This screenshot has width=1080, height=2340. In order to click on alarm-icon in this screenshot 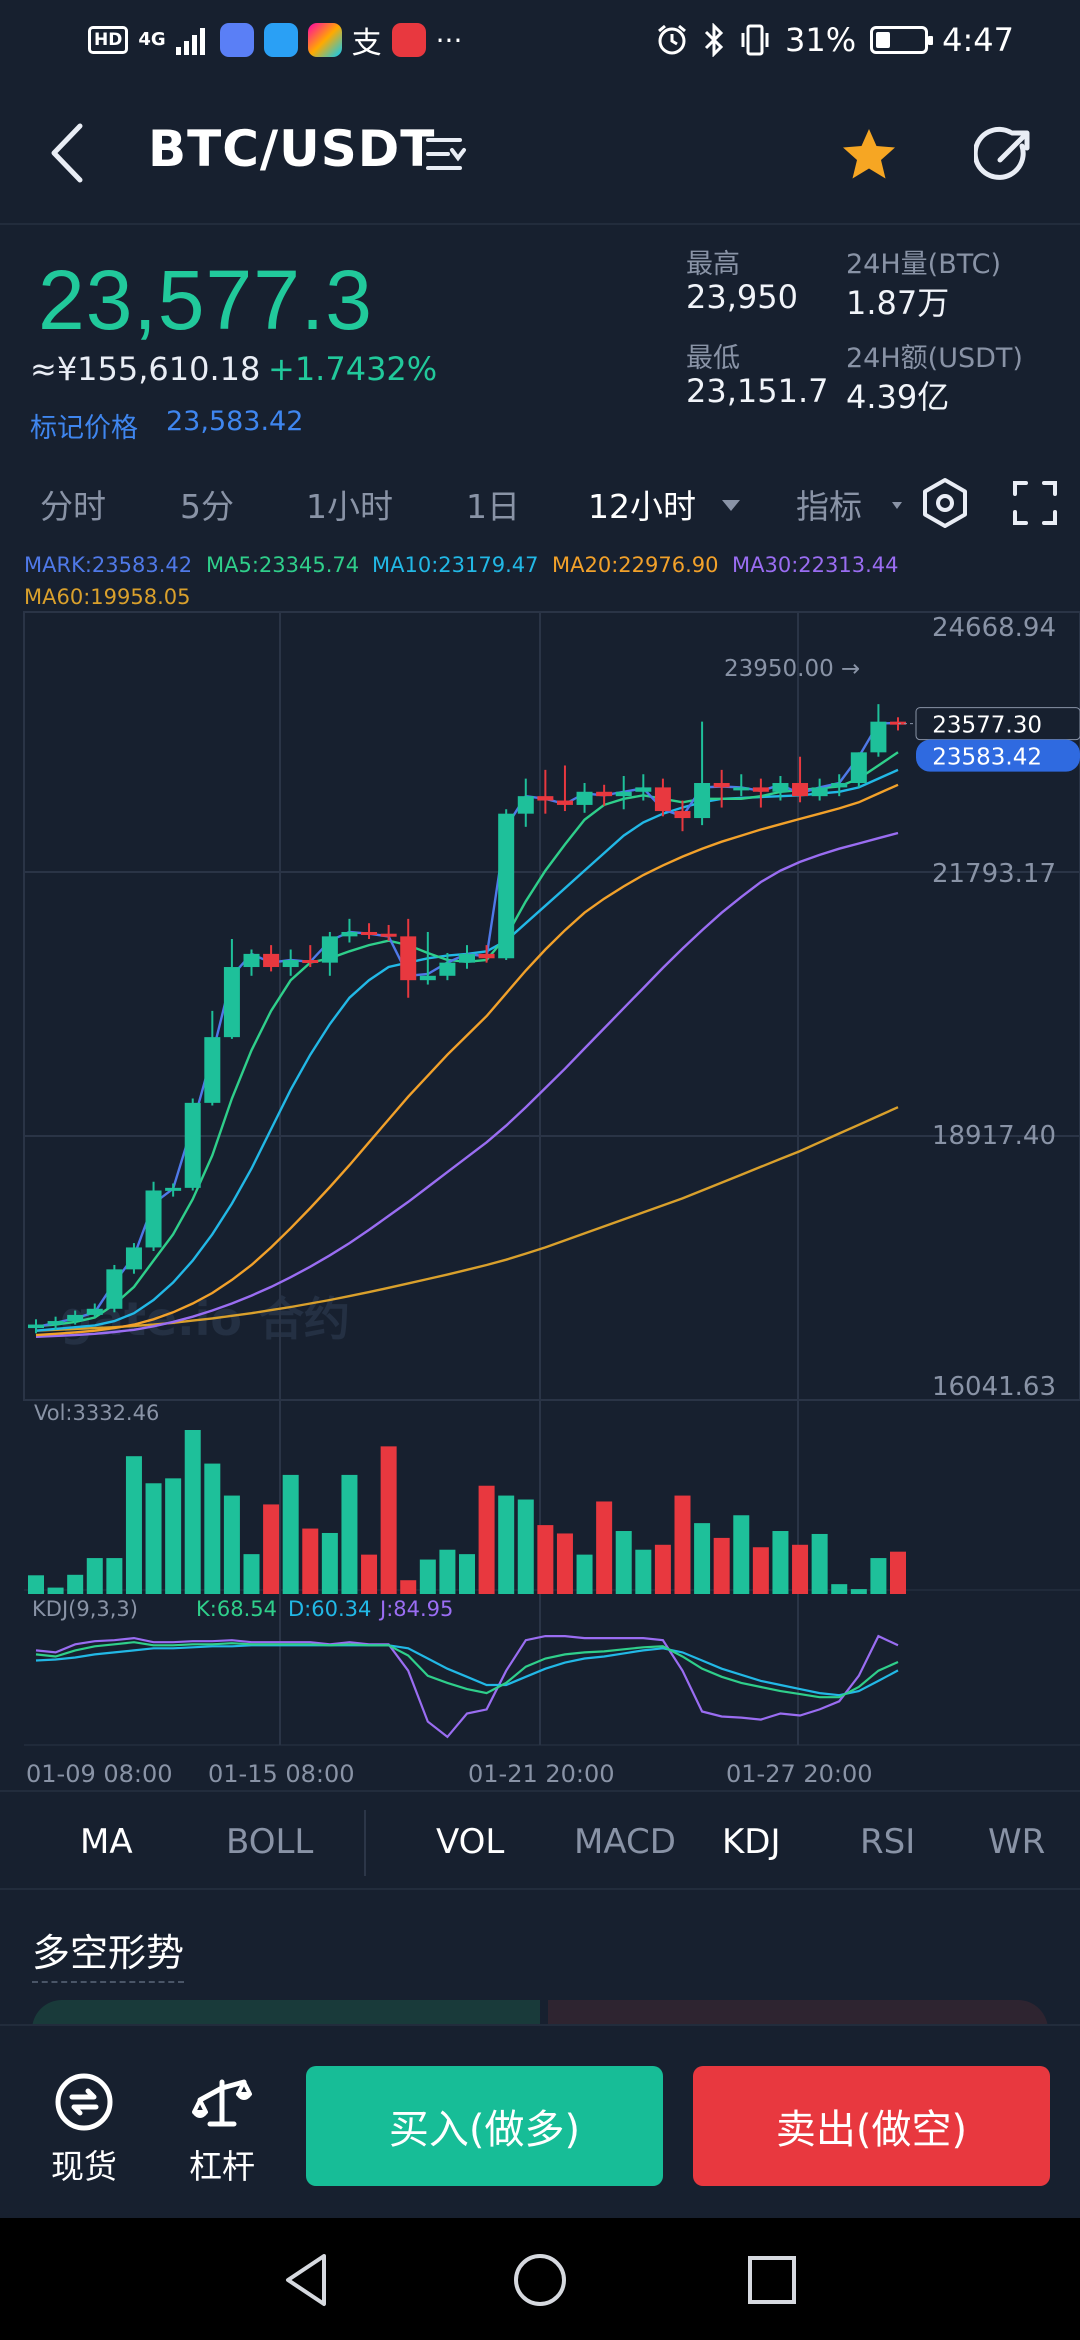, I will do `click(672, 39)`.